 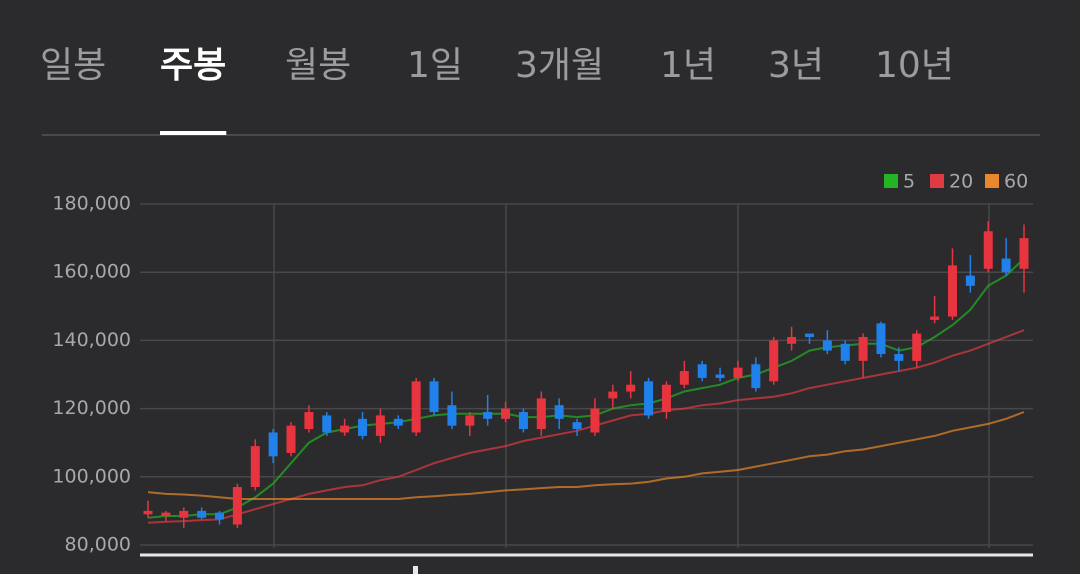 I want to click on legend-label: 20, so click(x=961, y=182).